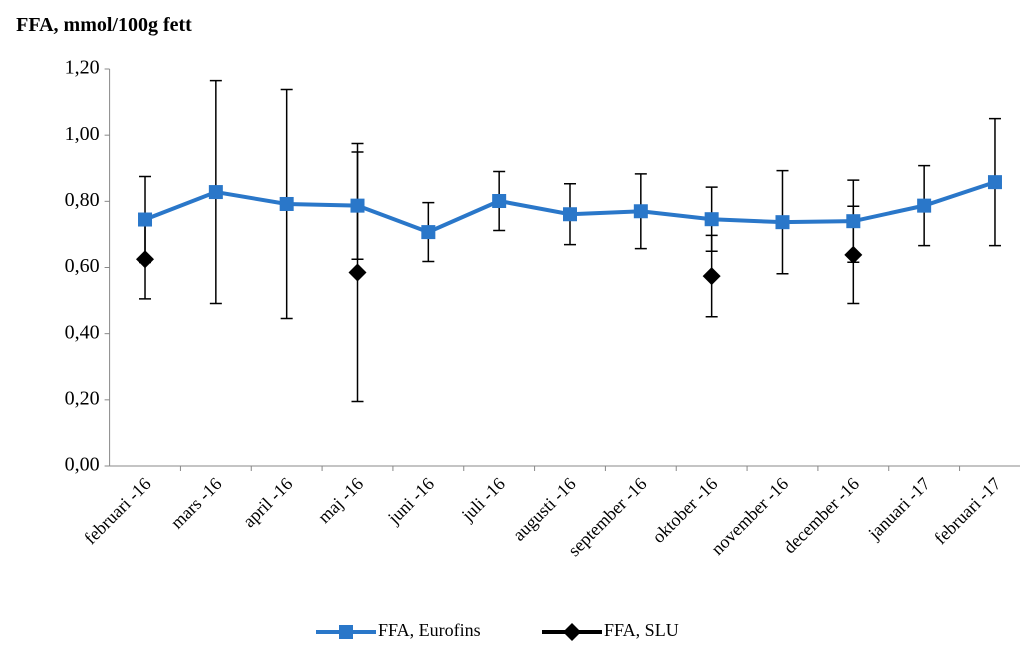 This screenshot has height=645, width=1022. What do you see at coordinates (82, 332) in the screenshot?
I see `y-tick-label: 0,40` at bounding box center [82, 332].